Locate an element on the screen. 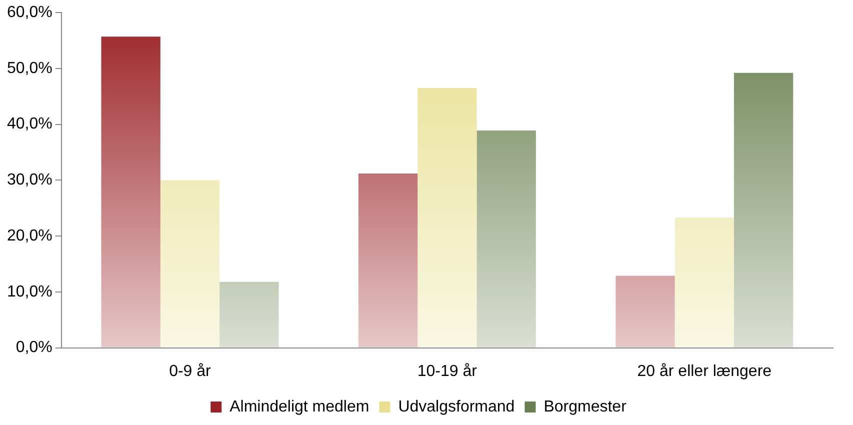  y-tick-label: 0,0% is located at coordinates (34, 347).